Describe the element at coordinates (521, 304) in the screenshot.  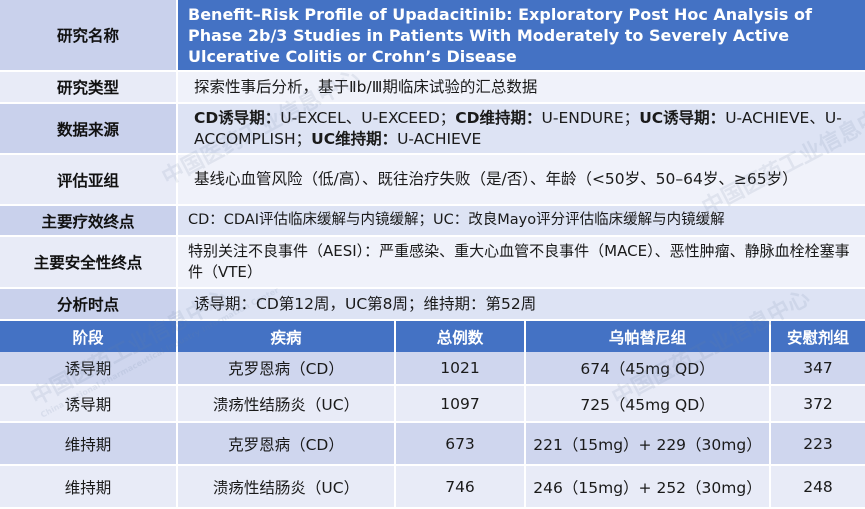
I see `timepoint-value: 诱导期：CD第12周，UC第8周；维持期：第52周` at that location.